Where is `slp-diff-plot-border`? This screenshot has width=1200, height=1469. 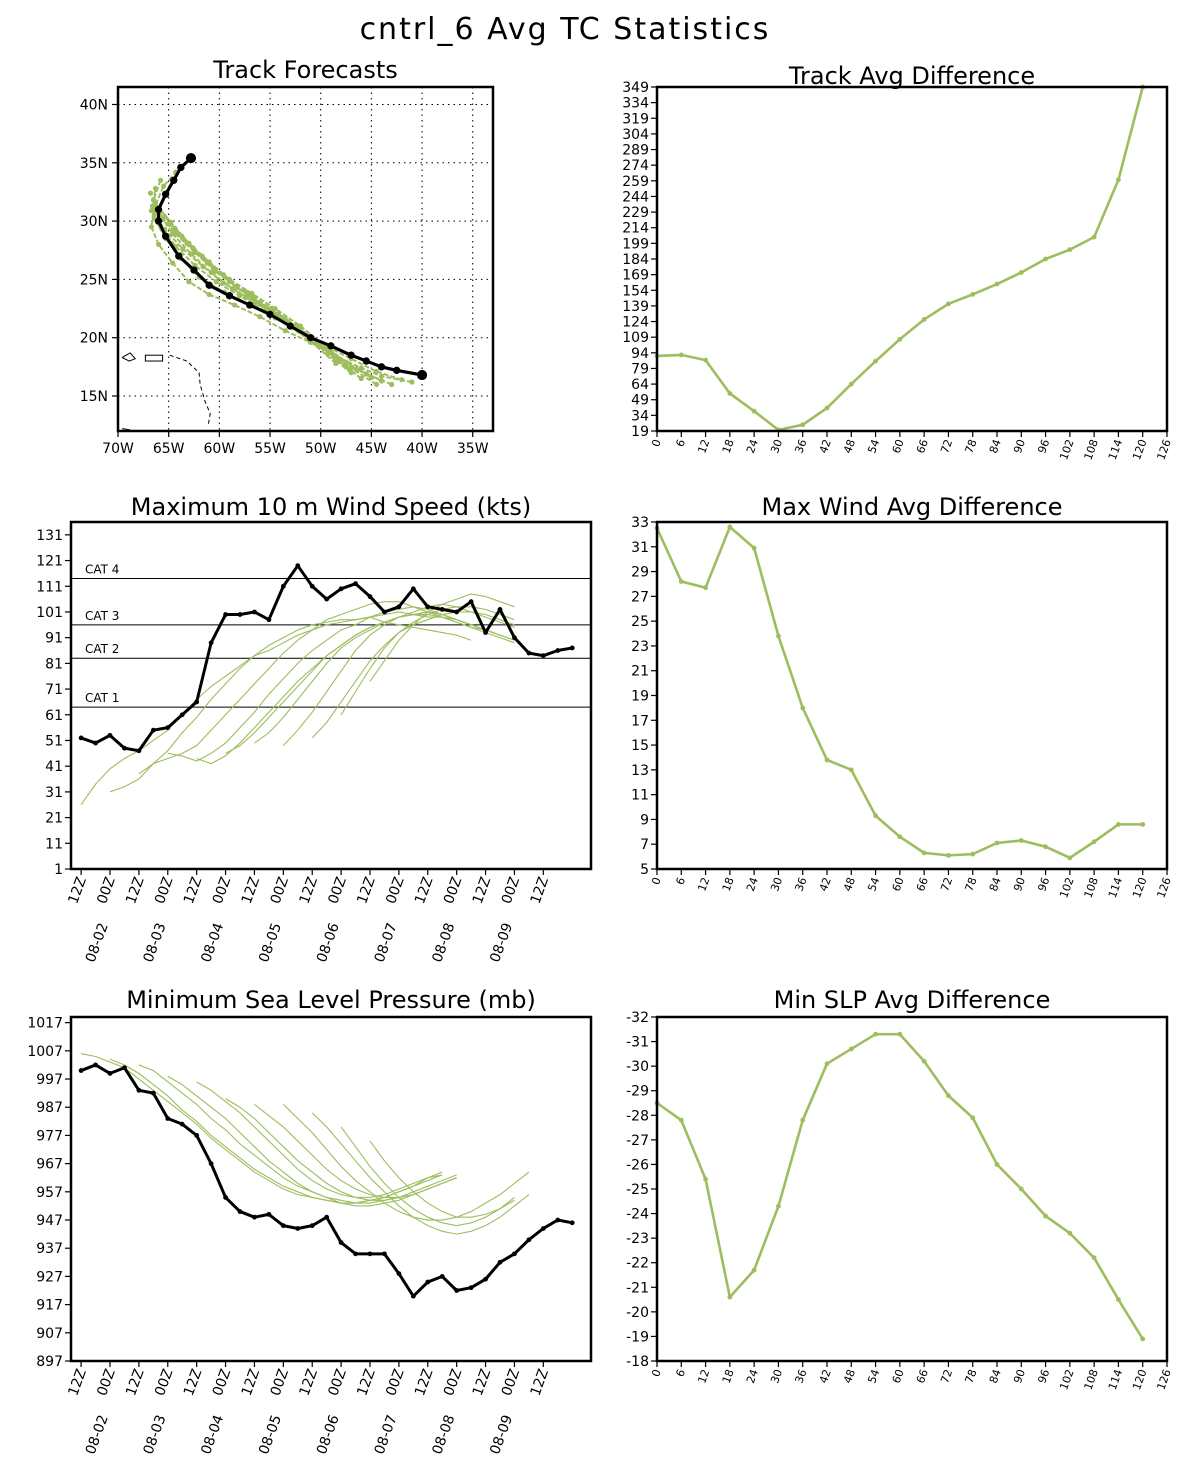
slp-diff-plot-border is located at coordinates (912, 1189).